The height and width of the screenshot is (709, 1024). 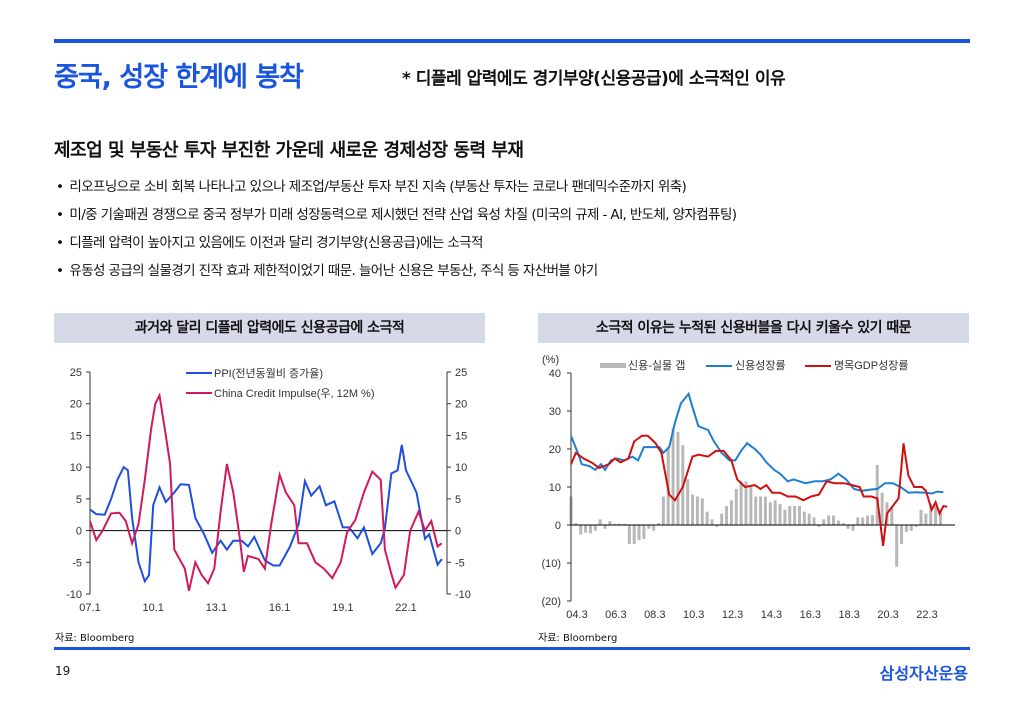 I want to click on bottom-rule, so click(x=512, y=648).